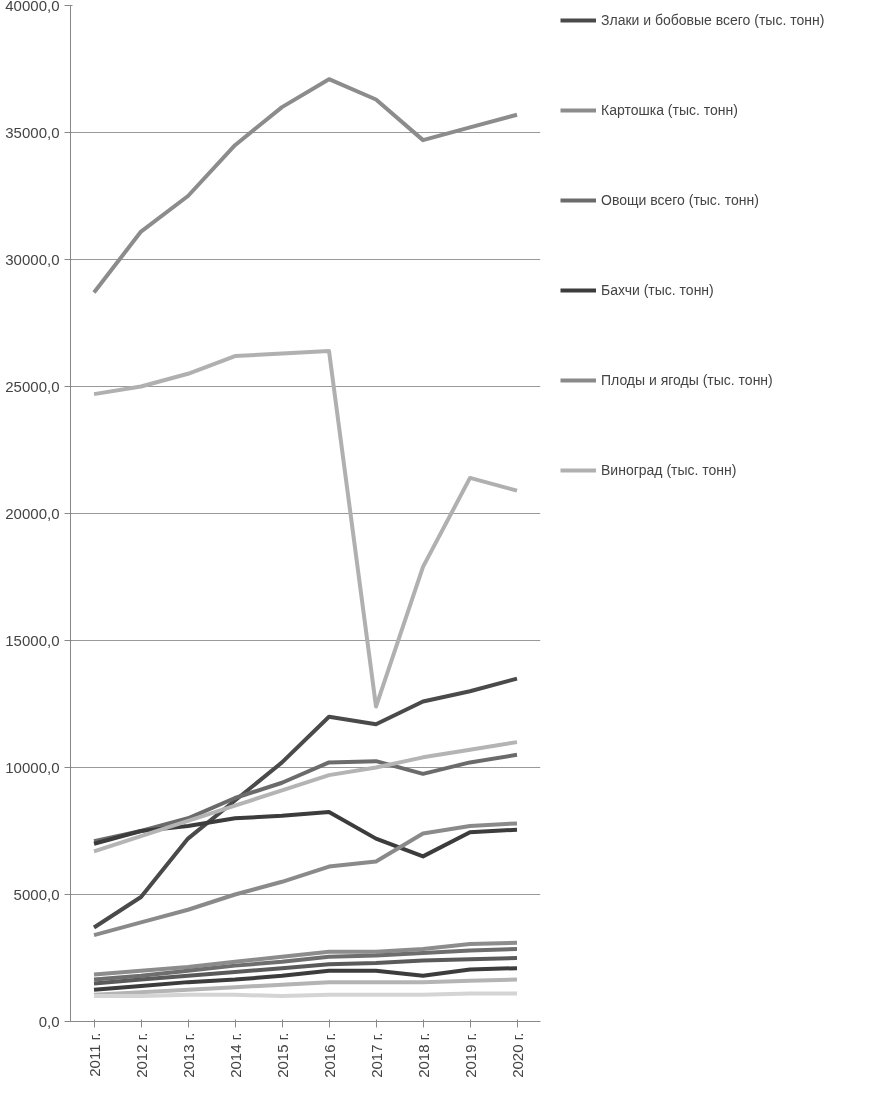  Describe the element at coordinates (669, 110) in the screenshot. I see `legend-label: Картошка (тыс. тонн)` at that location.